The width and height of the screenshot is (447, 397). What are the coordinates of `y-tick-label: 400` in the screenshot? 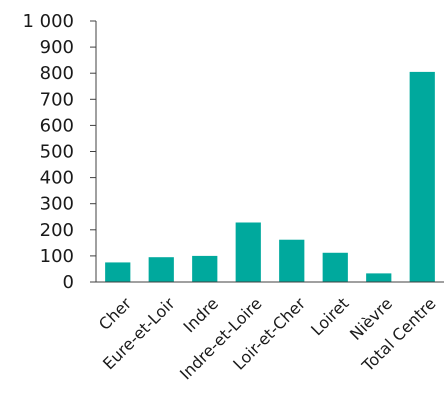 It's located at (57, 178).